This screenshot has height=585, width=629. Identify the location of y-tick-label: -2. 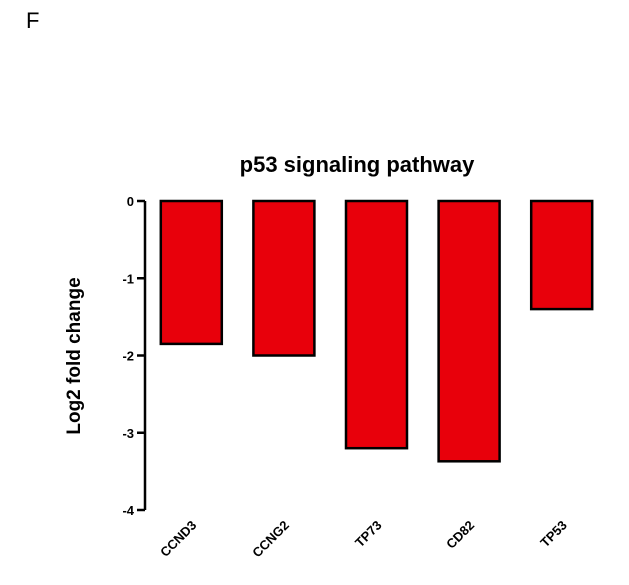
(128, 356).